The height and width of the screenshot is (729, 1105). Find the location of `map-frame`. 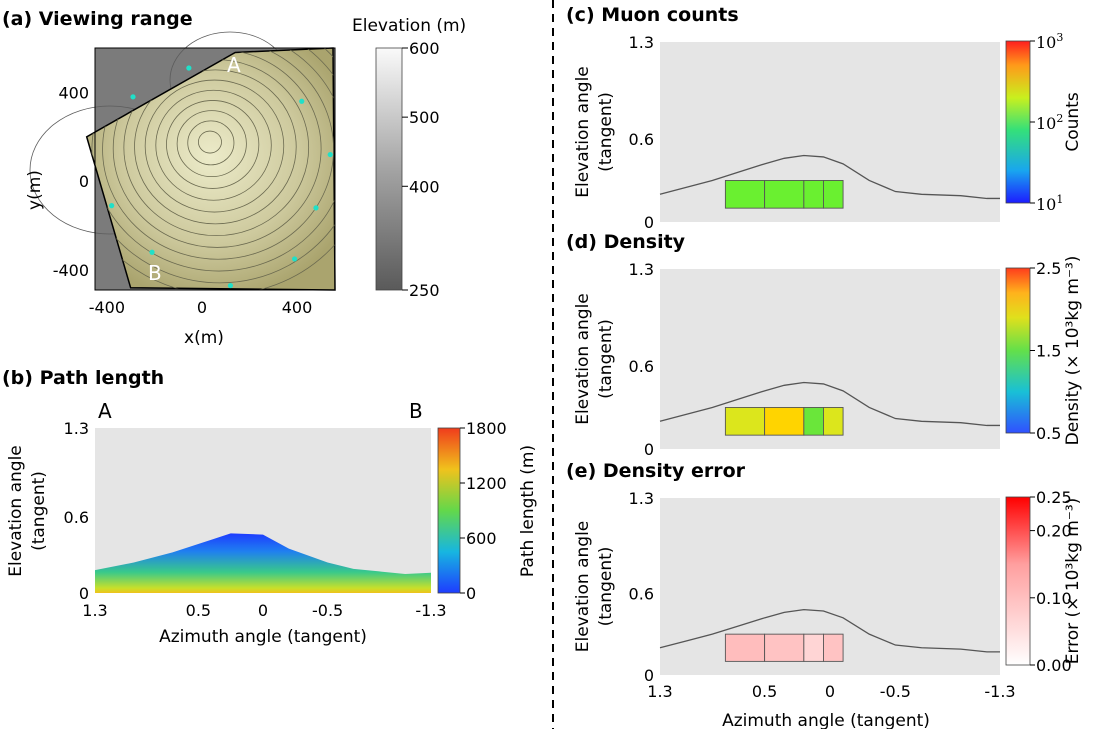

map-frame is located at coordinates (215, 169).